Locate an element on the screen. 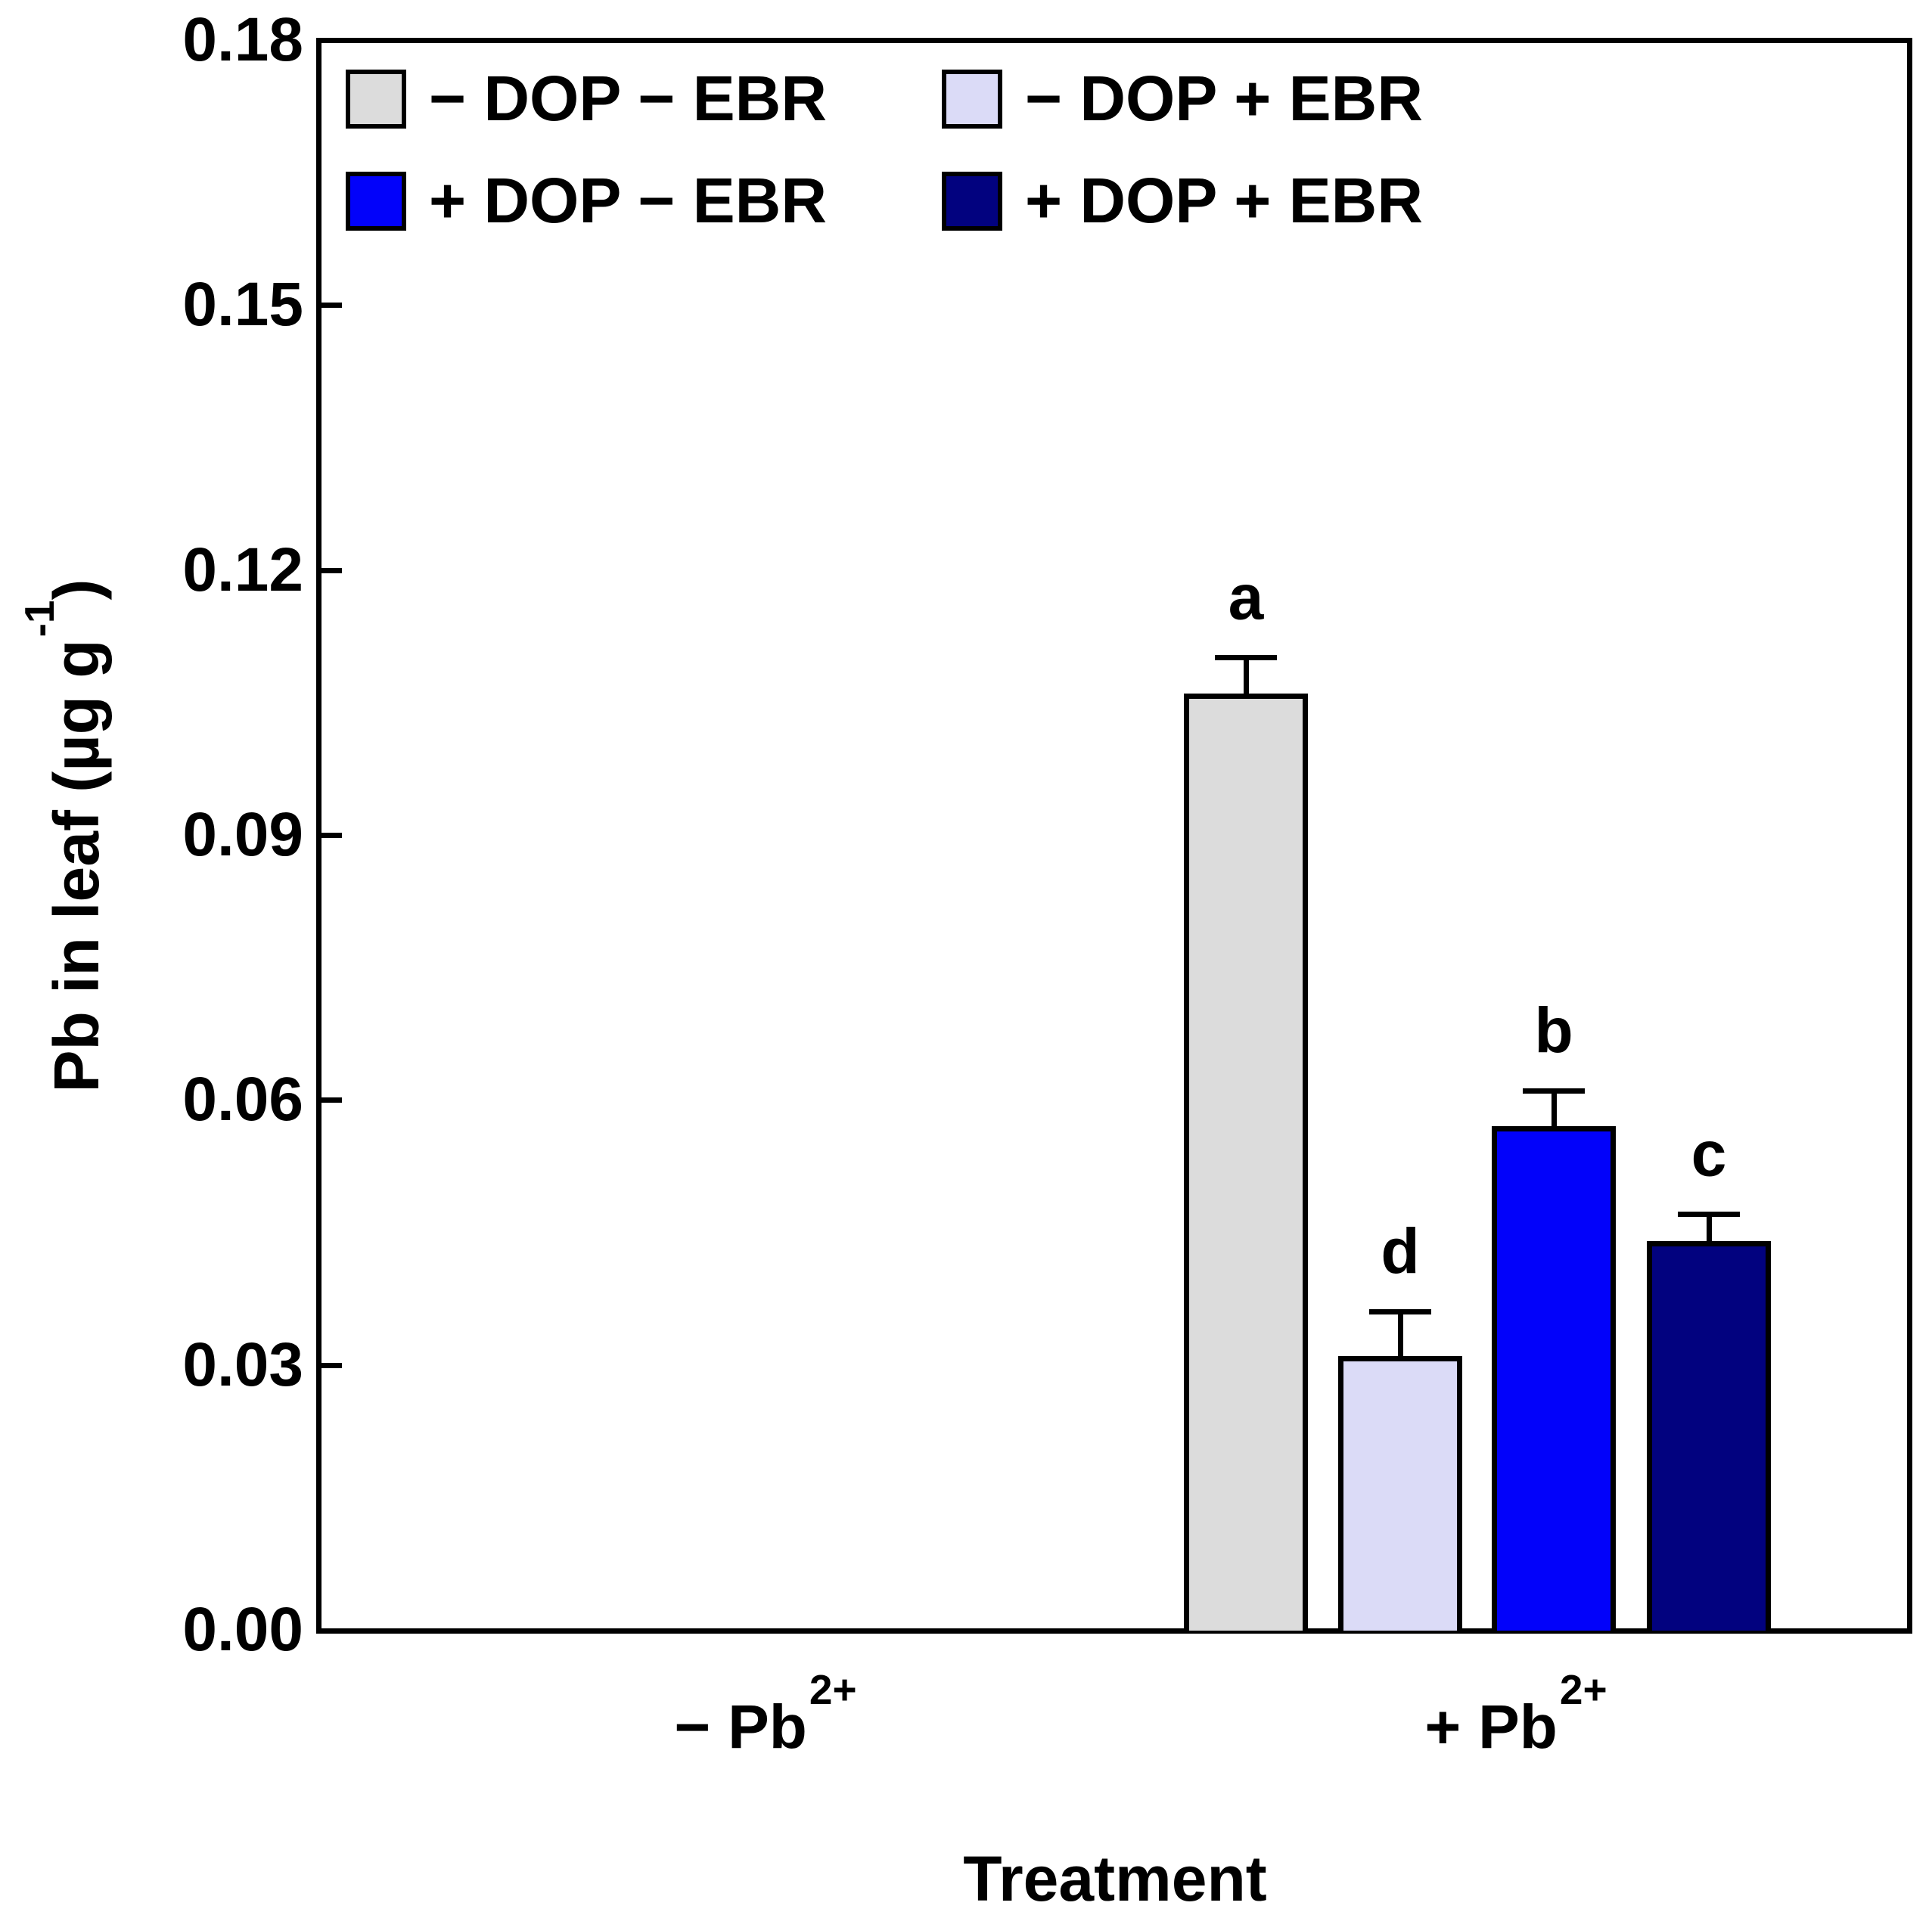 The width and height of the screenshot is (1932, 1915). bar-+DOP+EBR is located at coordinates (1709, 1436).